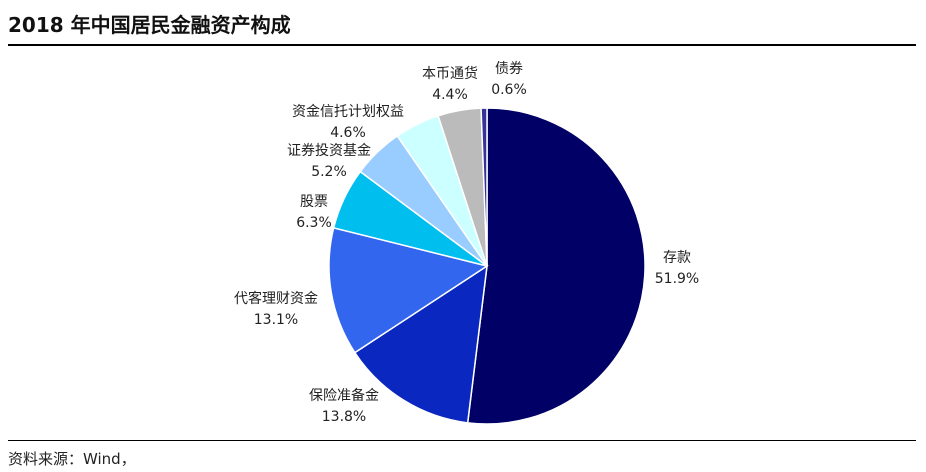 The image size is (926, 472). What do you see at coordinates (450, 73) in the screenshot?
I see `slice-label-7: 本币通货` at bounding box center [450, 73].